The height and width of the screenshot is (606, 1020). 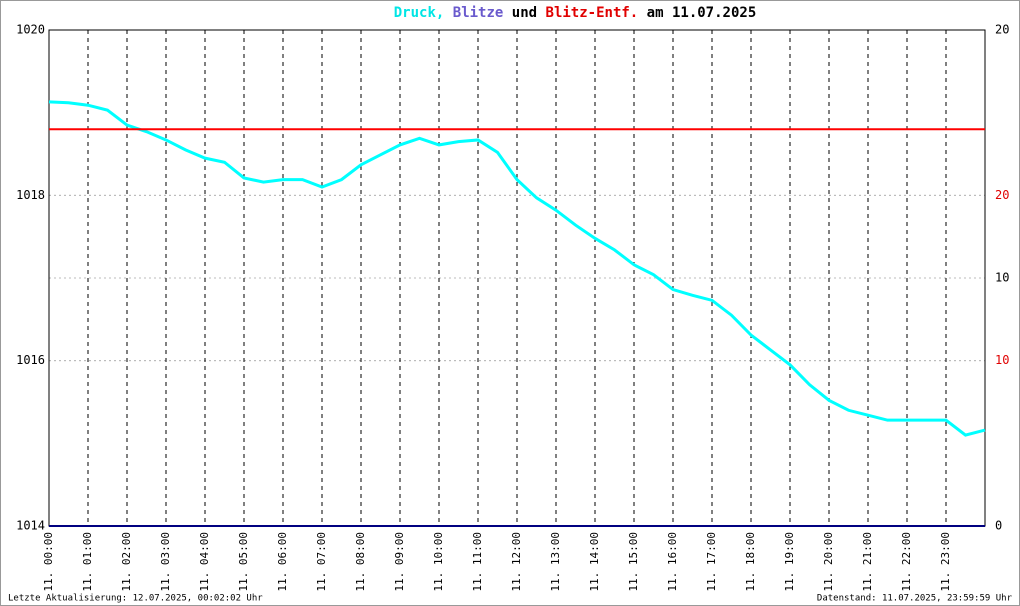 What do you see at coordinates (524, 13) in the screenshot?
I see `title-part: und` at bounding box center [524, 13].